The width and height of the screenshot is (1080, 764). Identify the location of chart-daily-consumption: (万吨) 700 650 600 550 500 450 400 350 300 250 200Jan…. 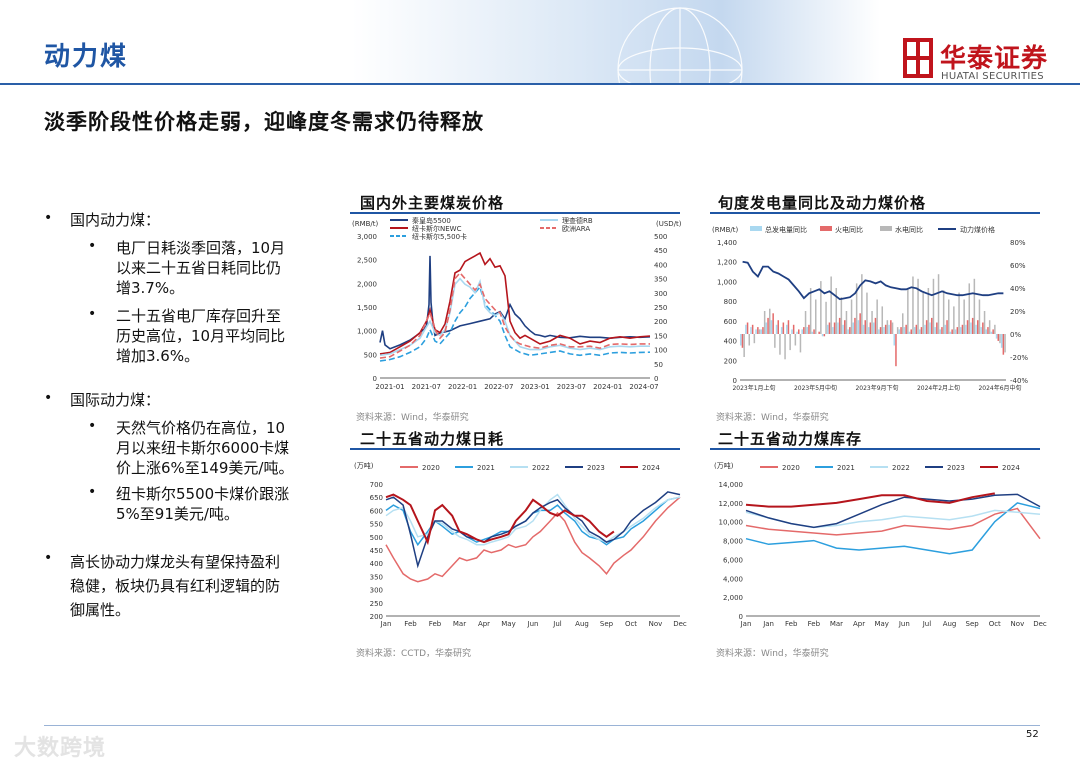
(520, 544).